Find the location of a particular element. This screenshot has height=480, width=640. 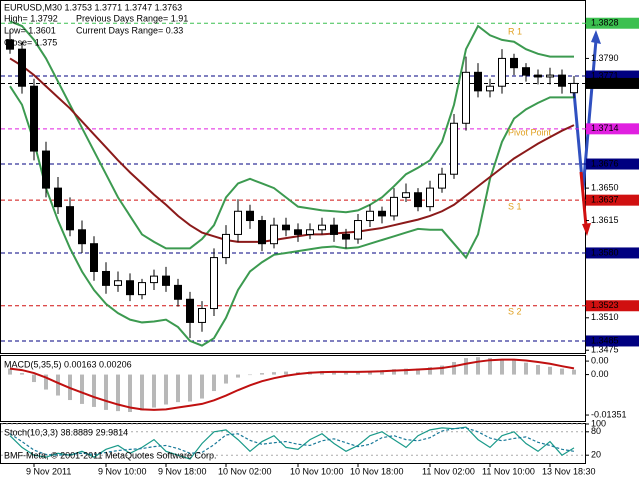

x-tick-label: 11 Nov 02:00 is located at coordinates (448, 471).